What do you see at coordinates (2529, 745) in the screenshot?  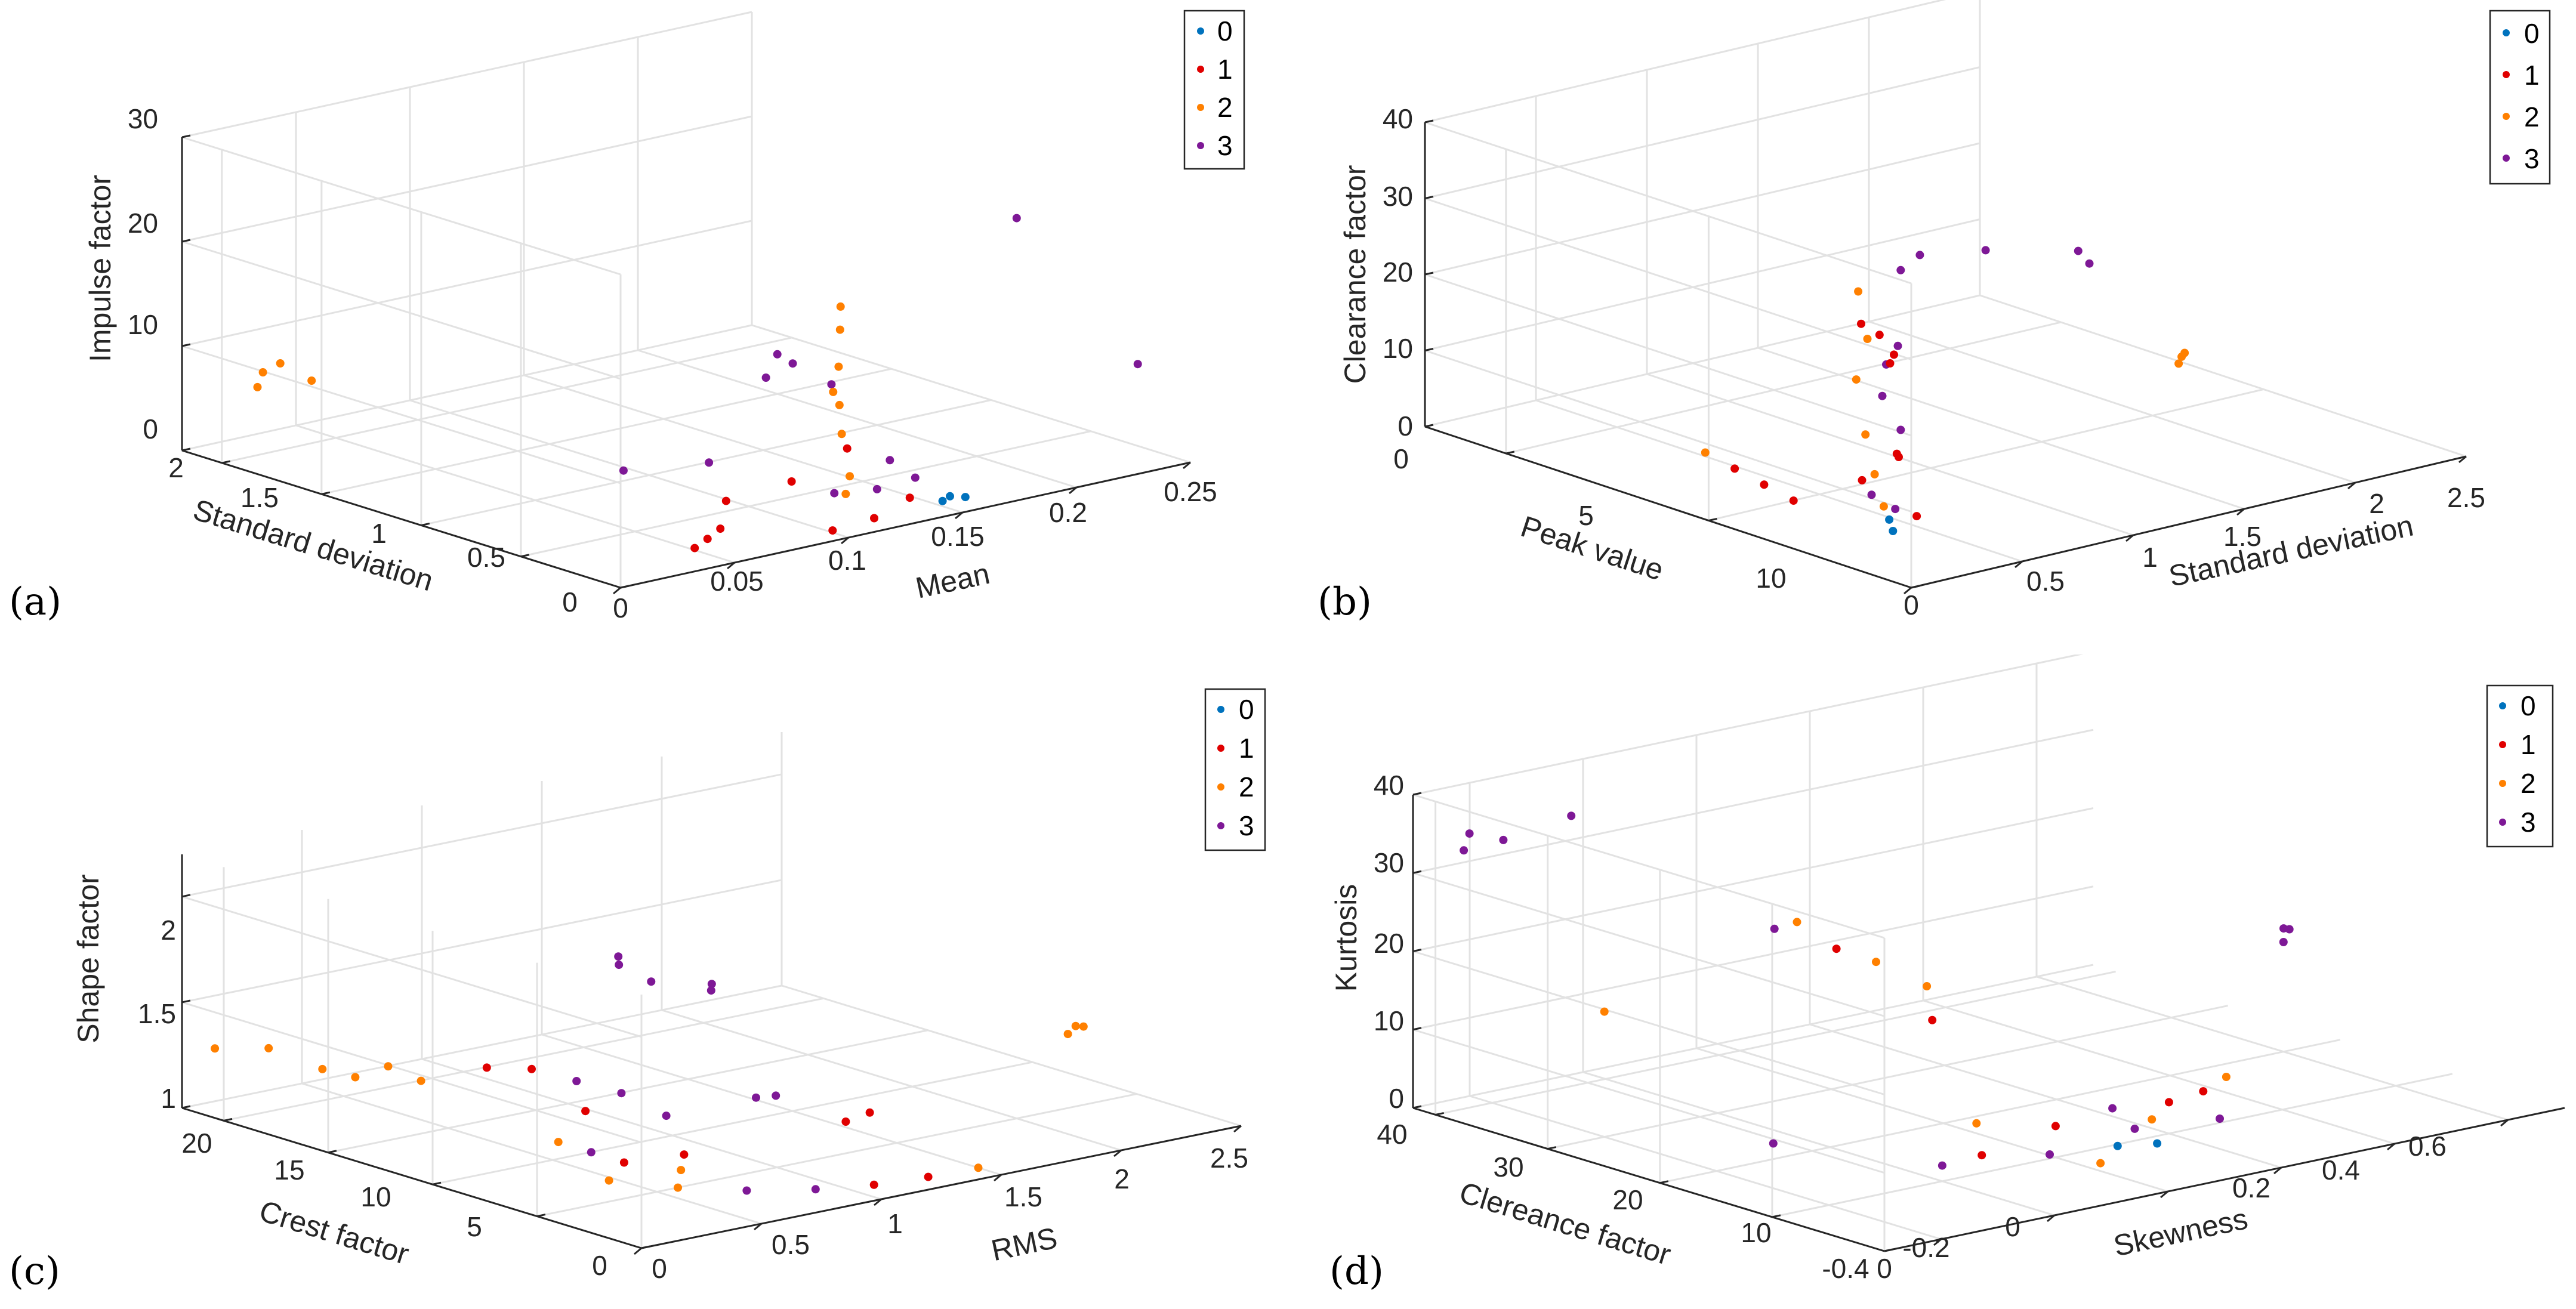 I see `panel-d-legend-label: 1` at bounding box center [2529, 745].